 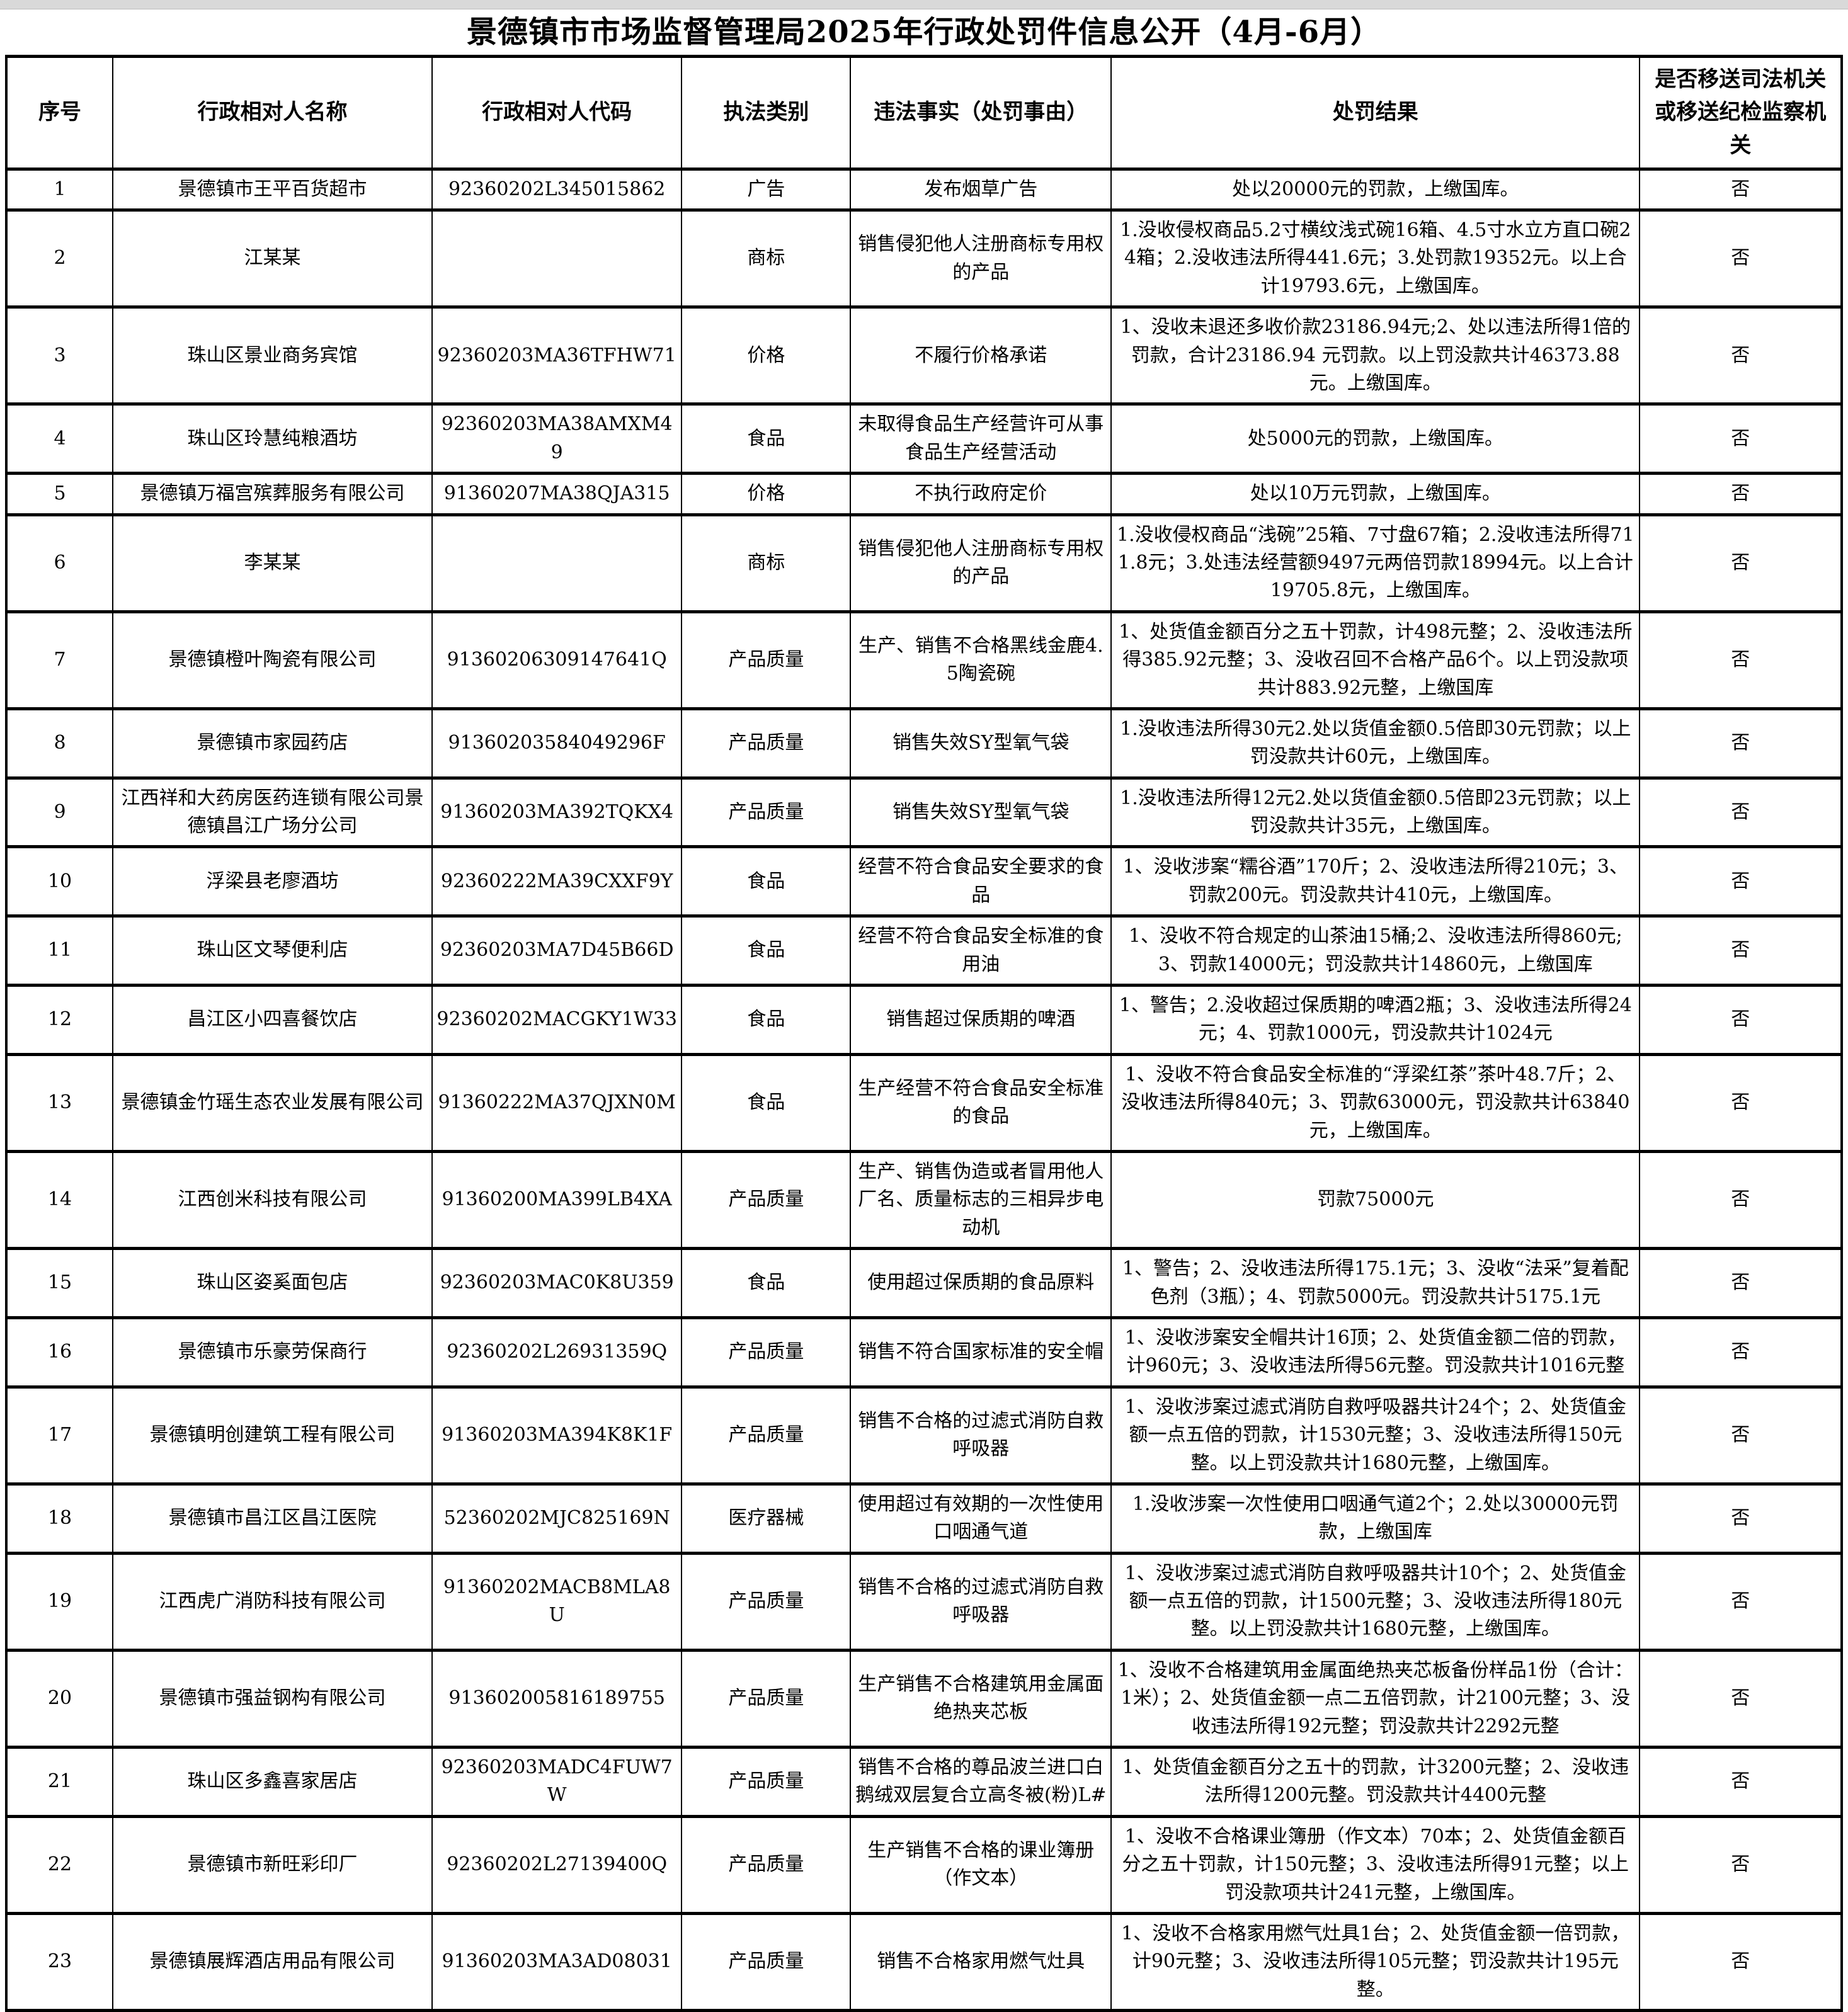 I want to click on cell-result: 处以20000元的罚款，上缴国库。, so click(x=1375, y=189).